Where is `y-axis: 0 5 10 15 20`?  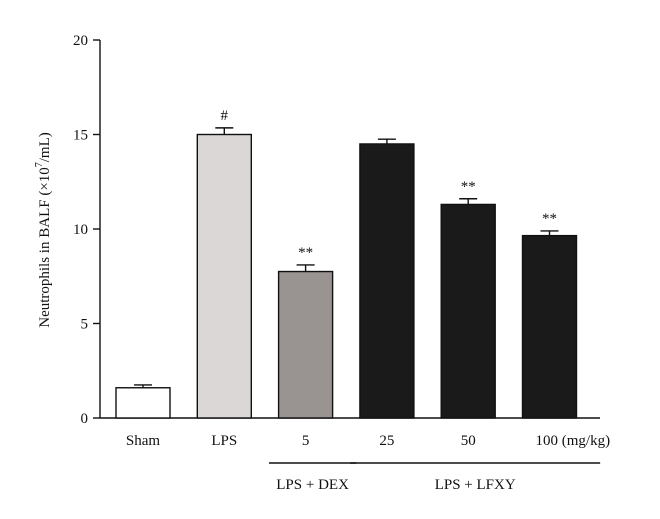
y-axis: 0 5 10 15 20 is located at coordinates (87, 230).